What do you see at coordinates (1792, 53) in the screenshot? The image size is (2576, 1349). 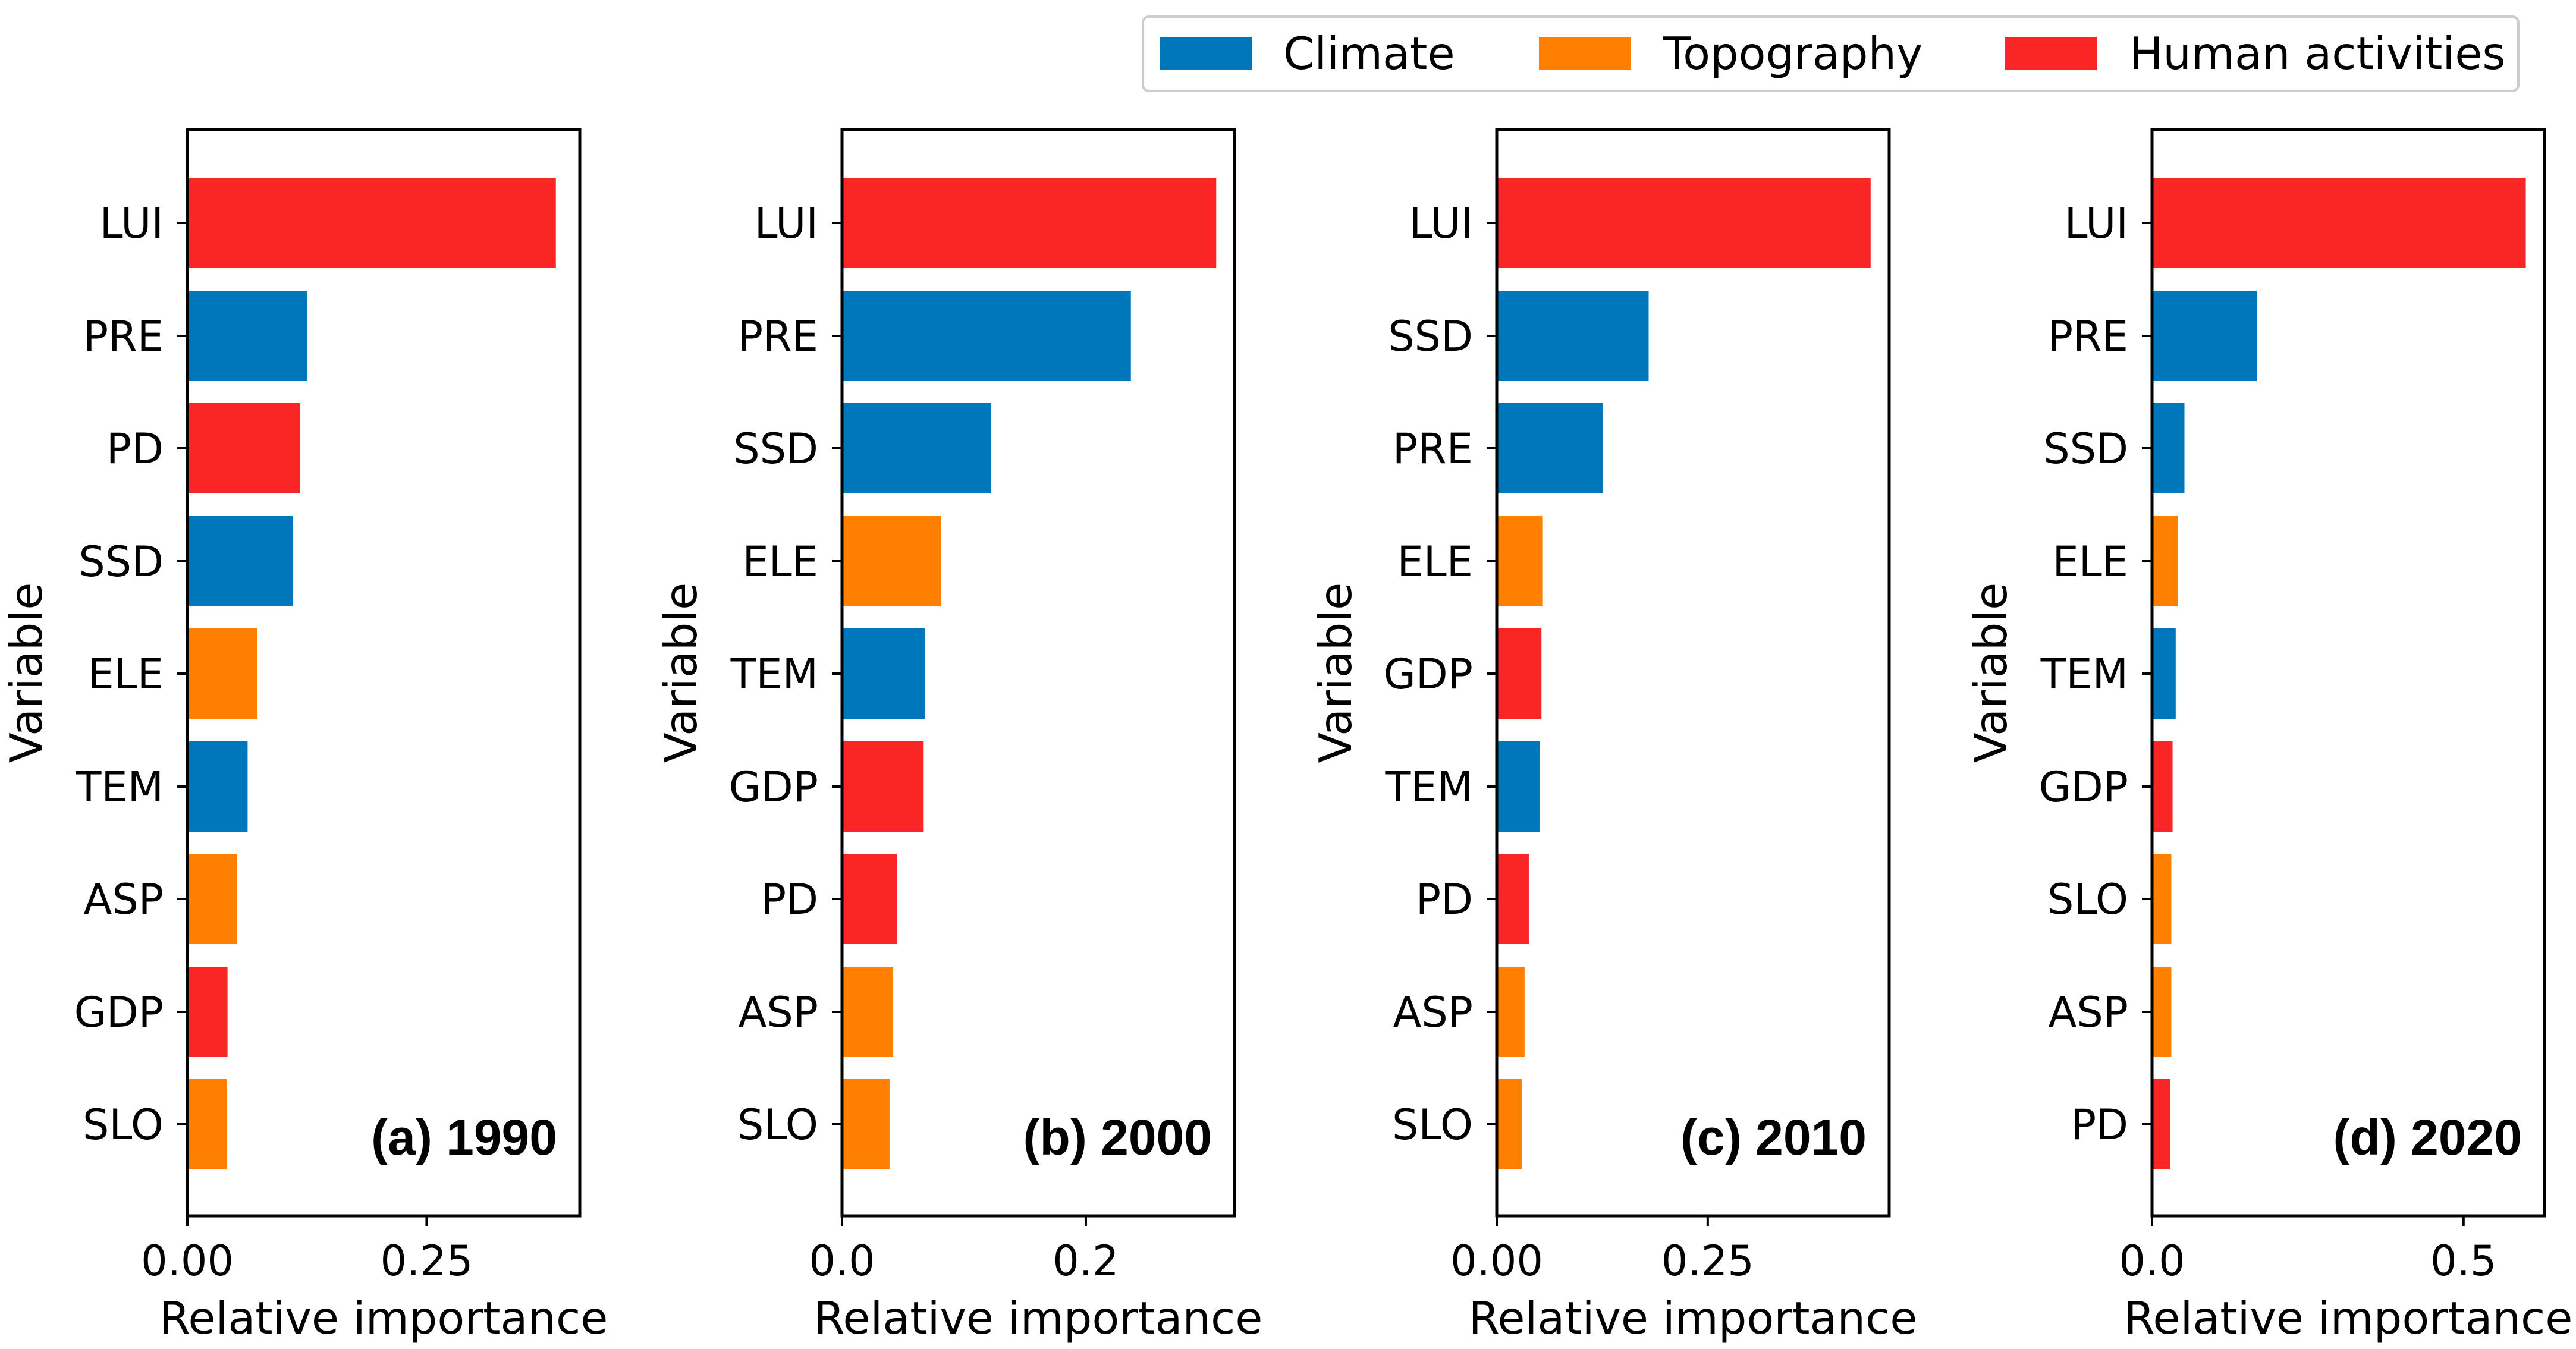 I see `legend-label-topography: Topography` at bounding box center [1792, 53].